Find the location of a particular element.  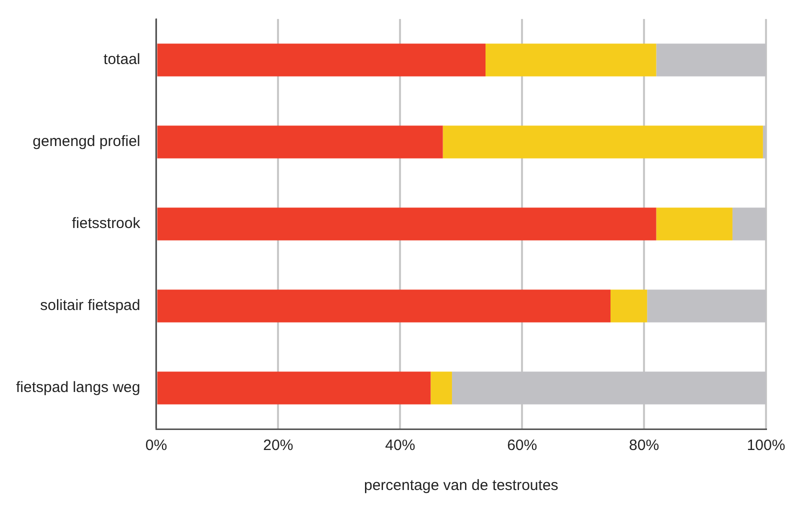

y-tick-label: fietsstrook is located at coordinates (106, 223).